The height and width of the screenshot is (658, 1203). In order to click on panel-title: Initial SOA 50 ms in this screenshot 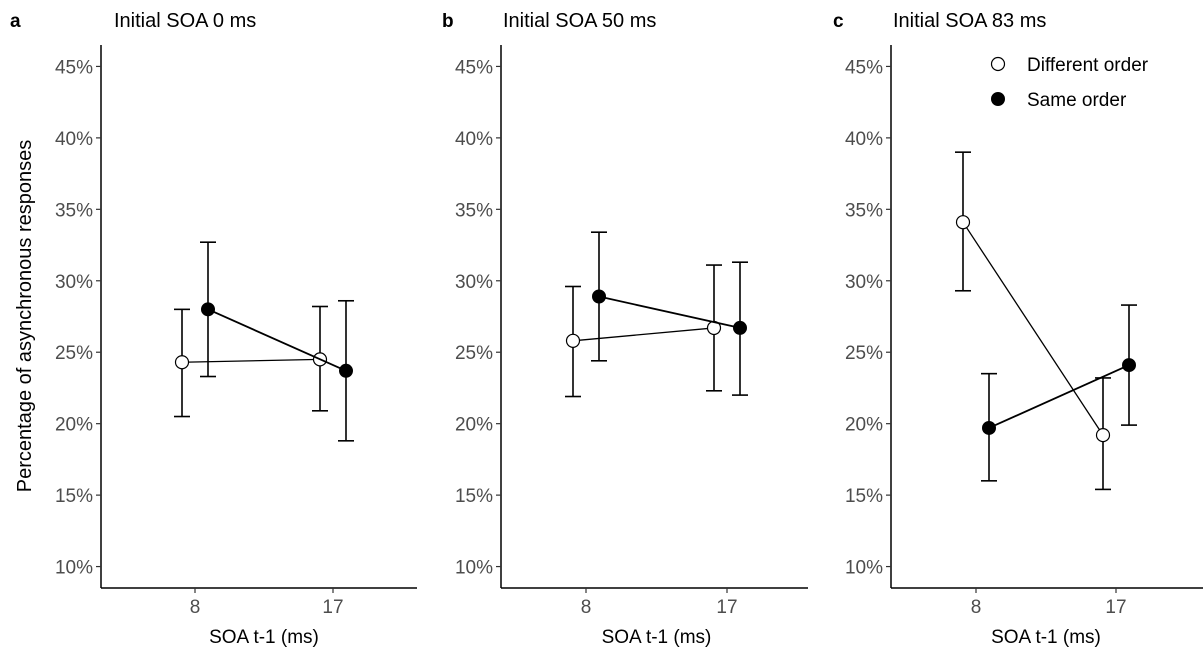, I will do `click(579, 21)`.